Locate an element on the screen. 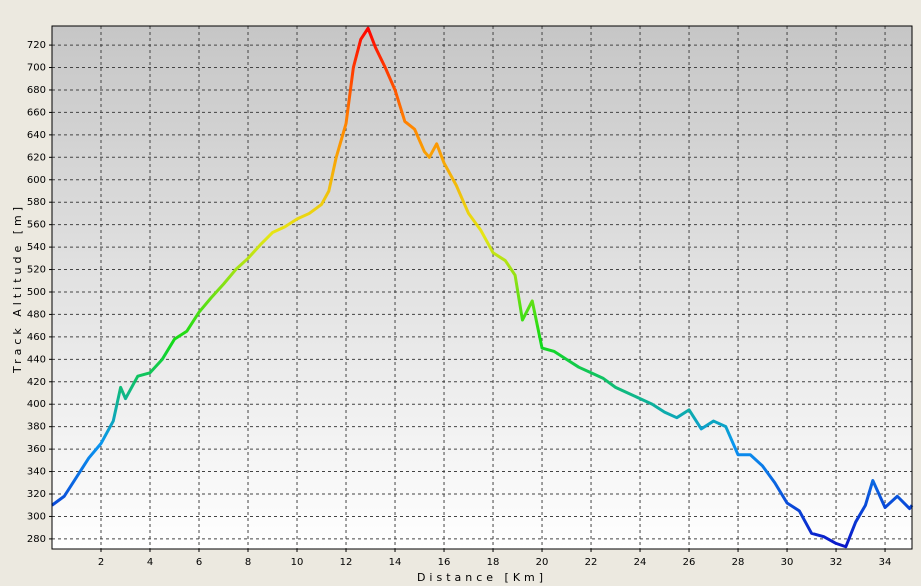 This screenshot has height=586, width=921. x-tick-label: 6 is located at coordinates (199, 562).